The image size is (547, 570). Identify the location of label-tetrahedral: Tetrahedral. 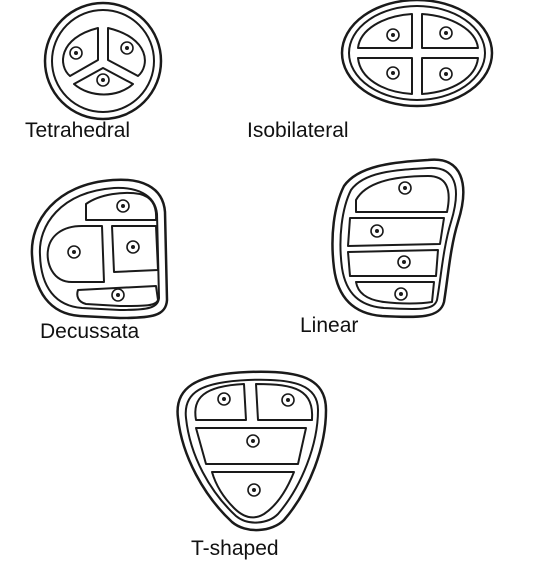
(77, 130).